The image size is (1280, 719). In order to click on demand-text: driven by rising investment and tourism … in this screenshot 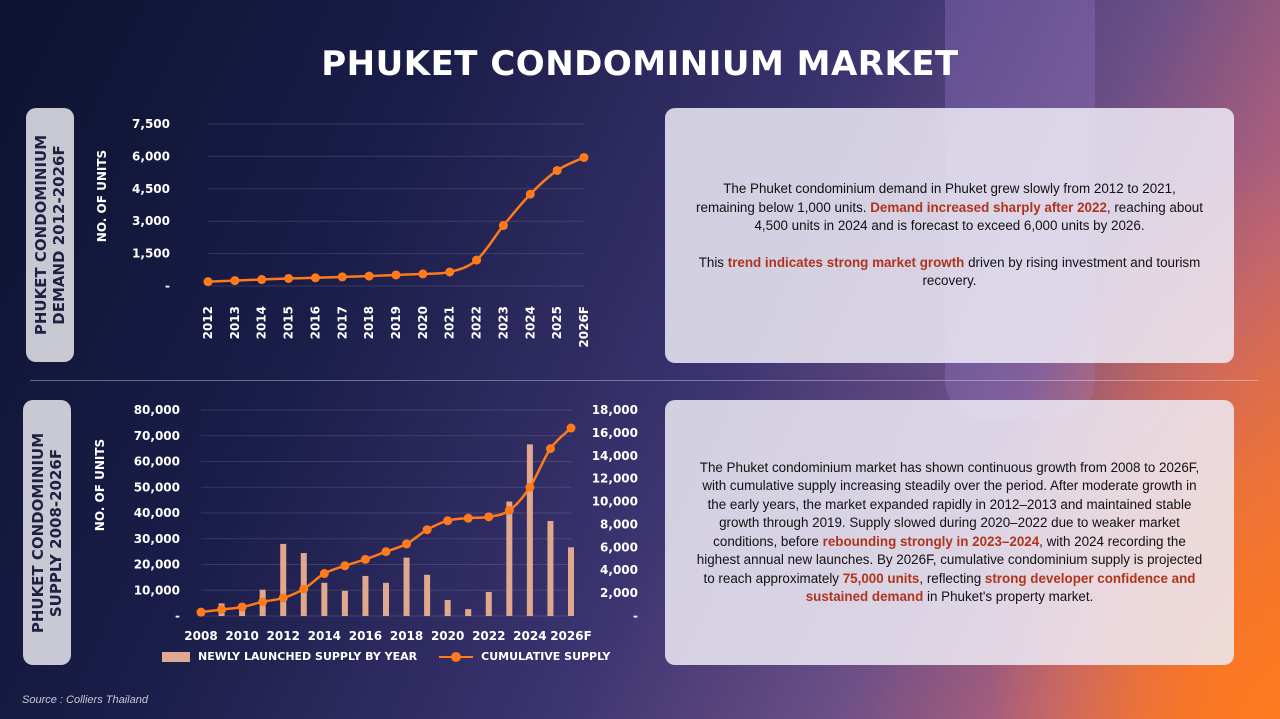, I will do `click(1061, 271)`.